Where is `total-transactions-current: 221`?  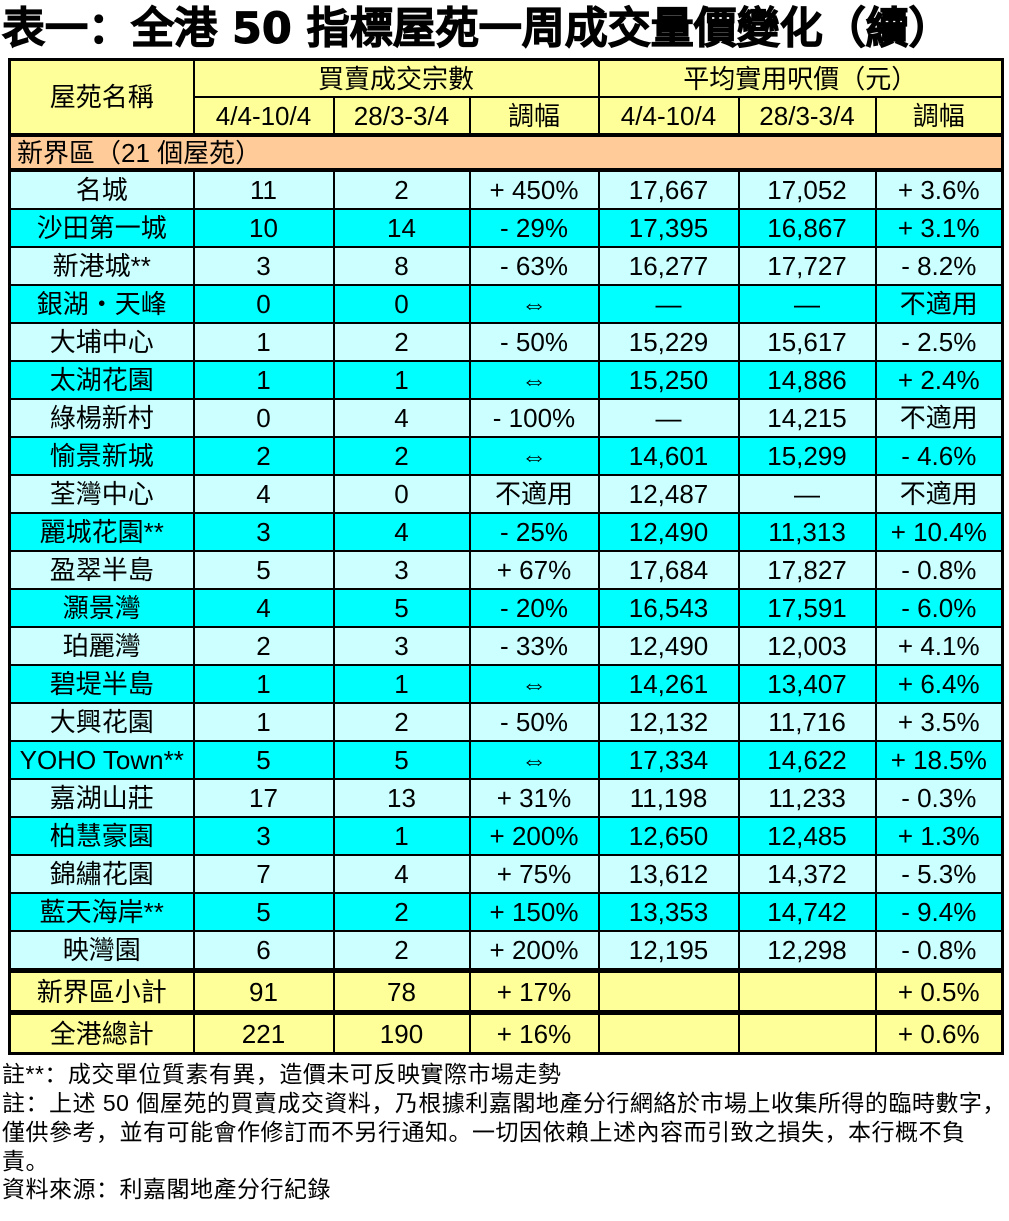
total-transactions-current: 221 is located at coordinates (263, 1033).